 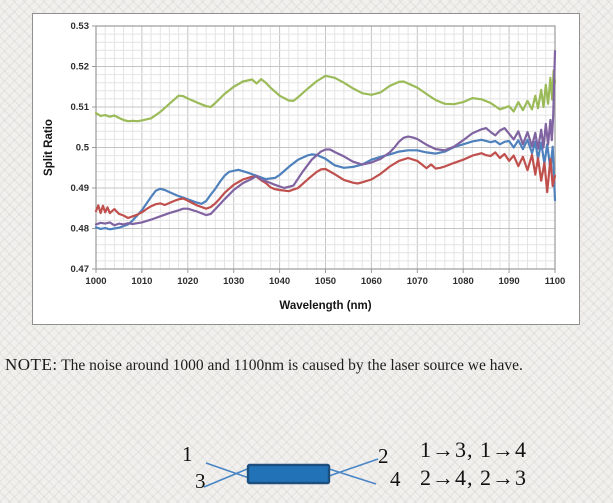 What do you see at coordinates (233, 281) in the screenshot?
I see `svg-text: 1030` at bounding box center [233, 281].